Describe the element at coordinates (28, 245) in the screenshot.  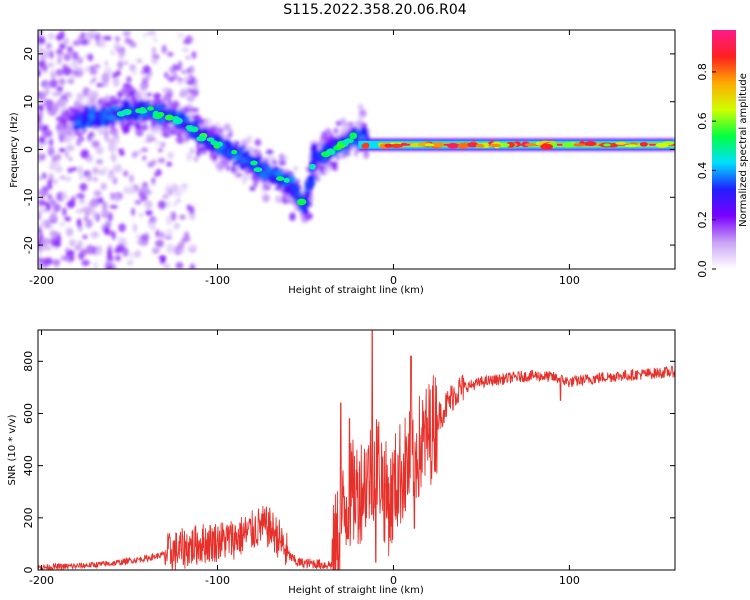
I see `y-tick-label: -20` at that location.